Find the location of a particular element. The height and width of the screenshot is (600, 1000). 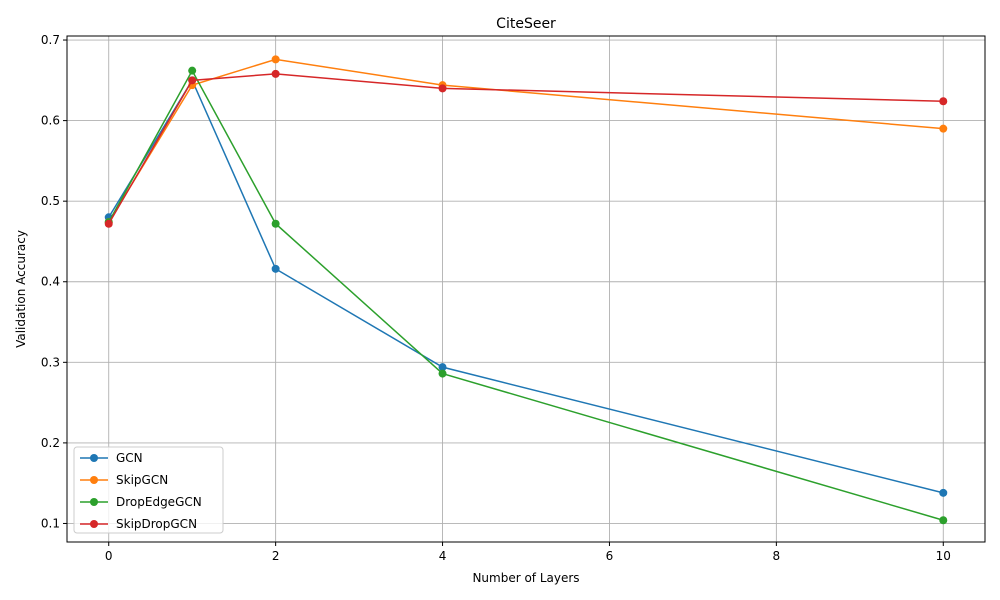

legend-label: DropEdgeGCN is located at coordinates (159, 502).